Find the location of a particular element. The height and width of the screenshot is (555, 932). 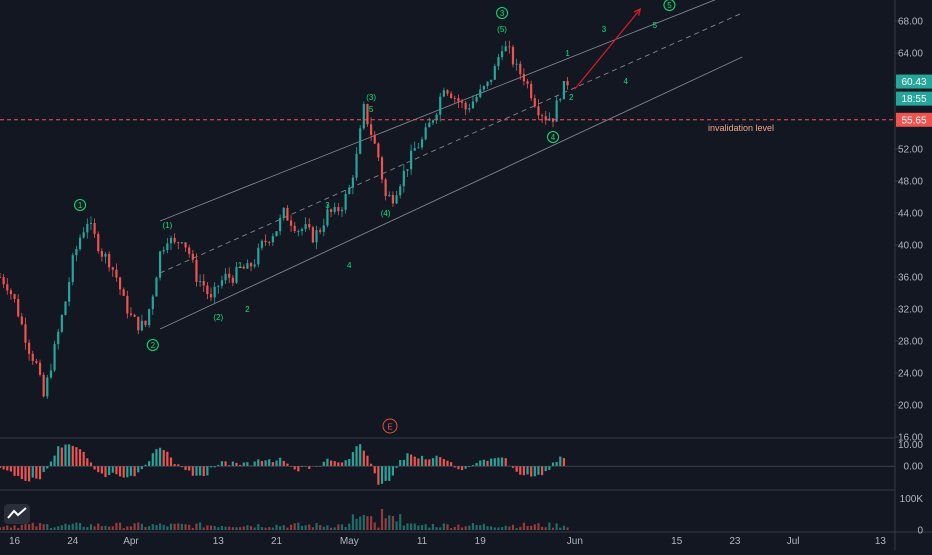

wave-label: 1 is located at coordinates (80, 205).